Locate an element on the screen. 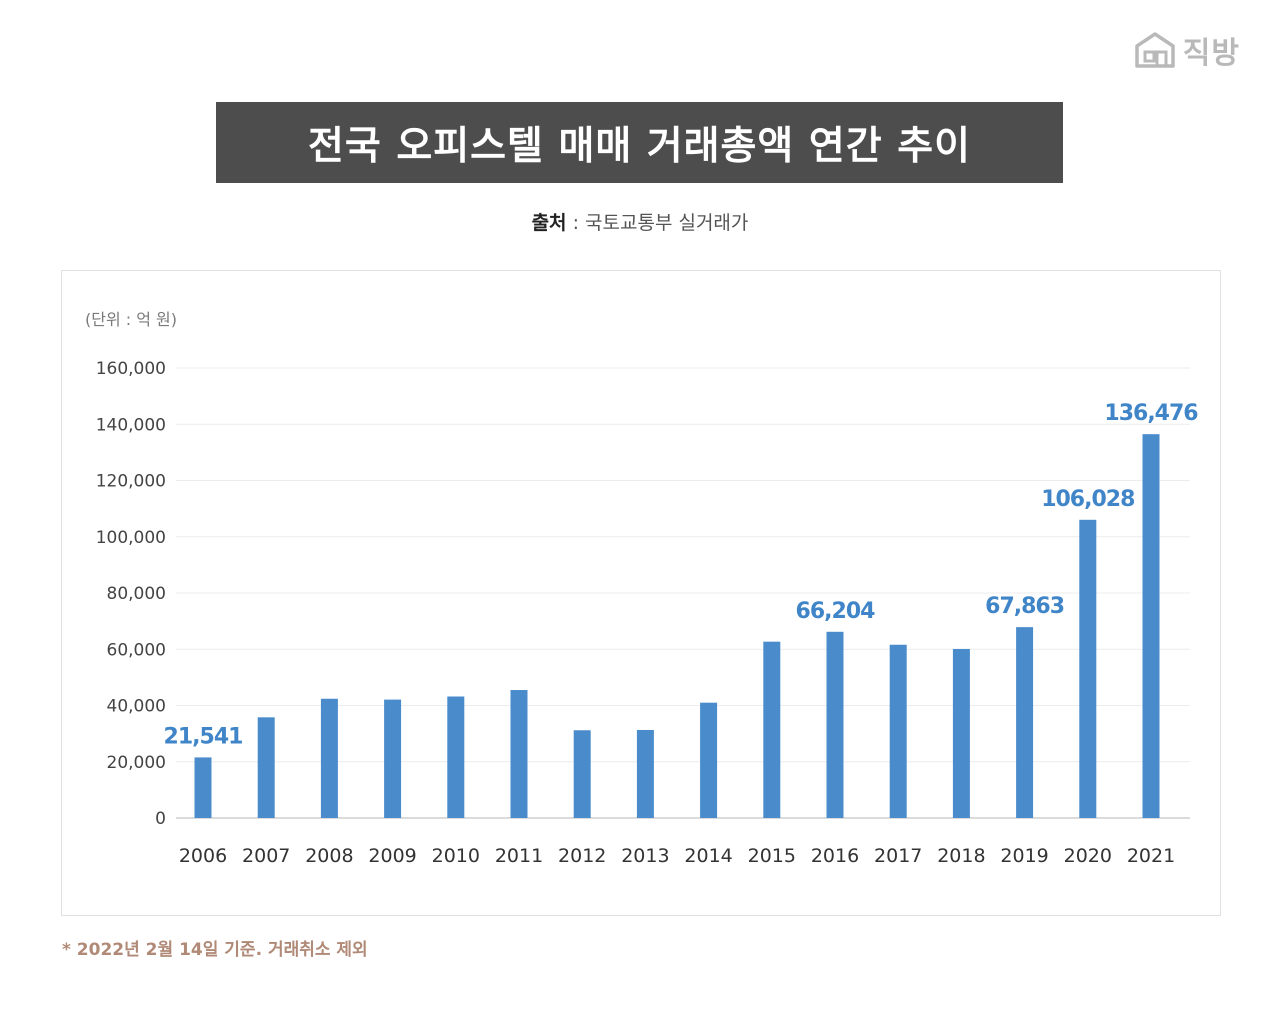 The image size is (1280, 1026). data-label: 106,028 is located at coordinates (1087, 499).